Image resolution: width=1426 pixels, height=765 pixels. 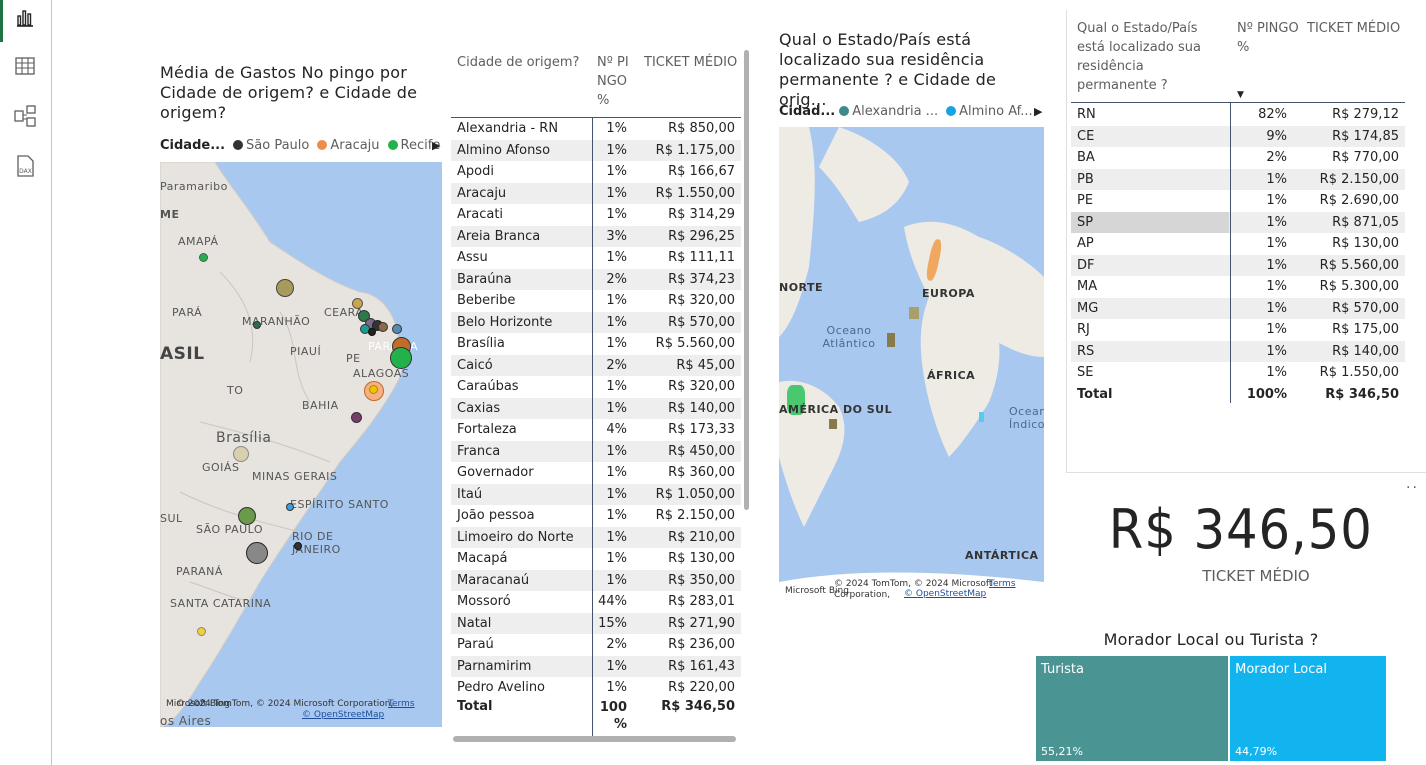 I want to click on city-col-header: Cidade de origem?, so click(x=518, y=62).